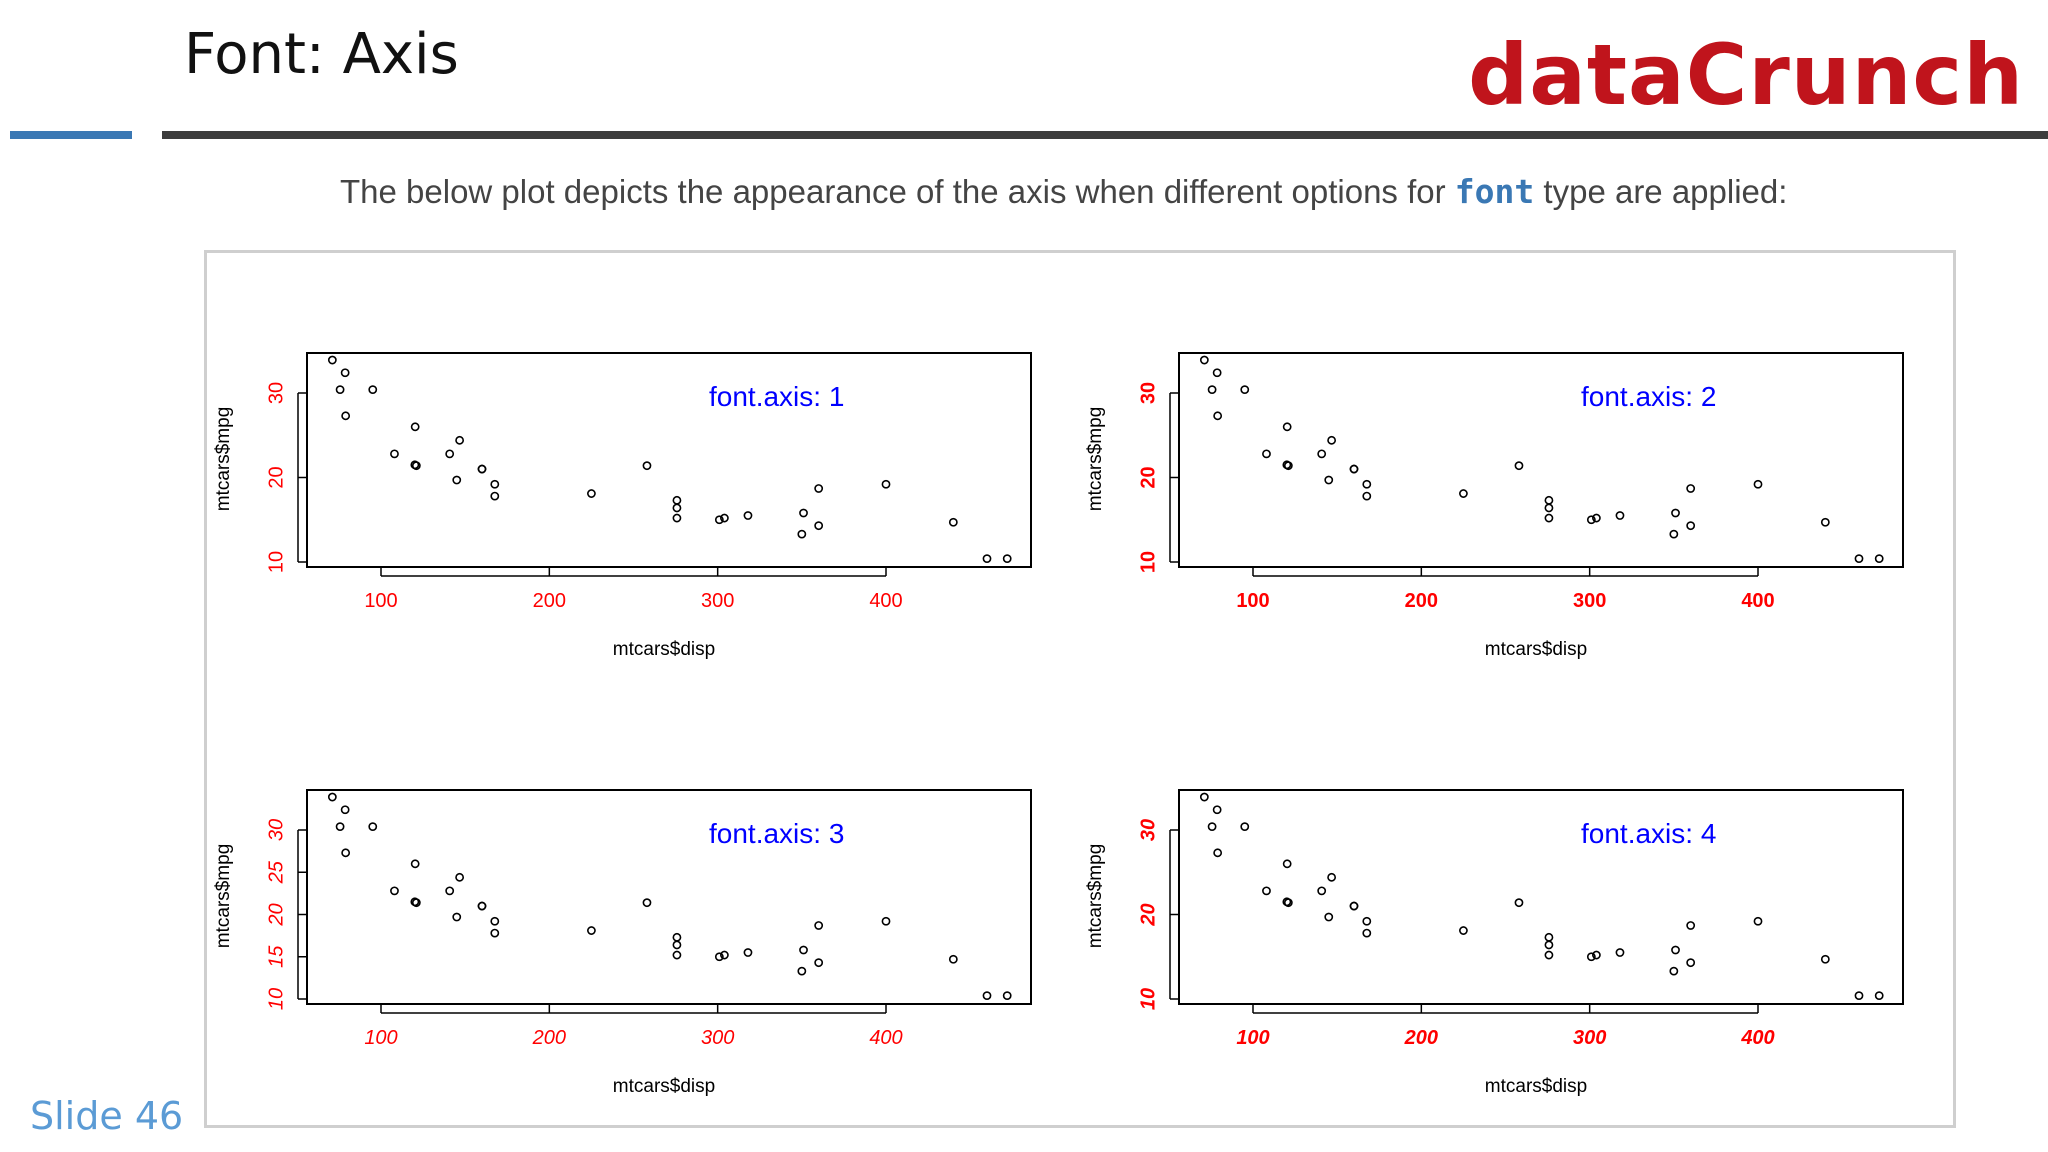 Image resolution: width=2048 pixels, height=1152 pixels. I want to click on y-tick-label: 15, so click(276, 956).